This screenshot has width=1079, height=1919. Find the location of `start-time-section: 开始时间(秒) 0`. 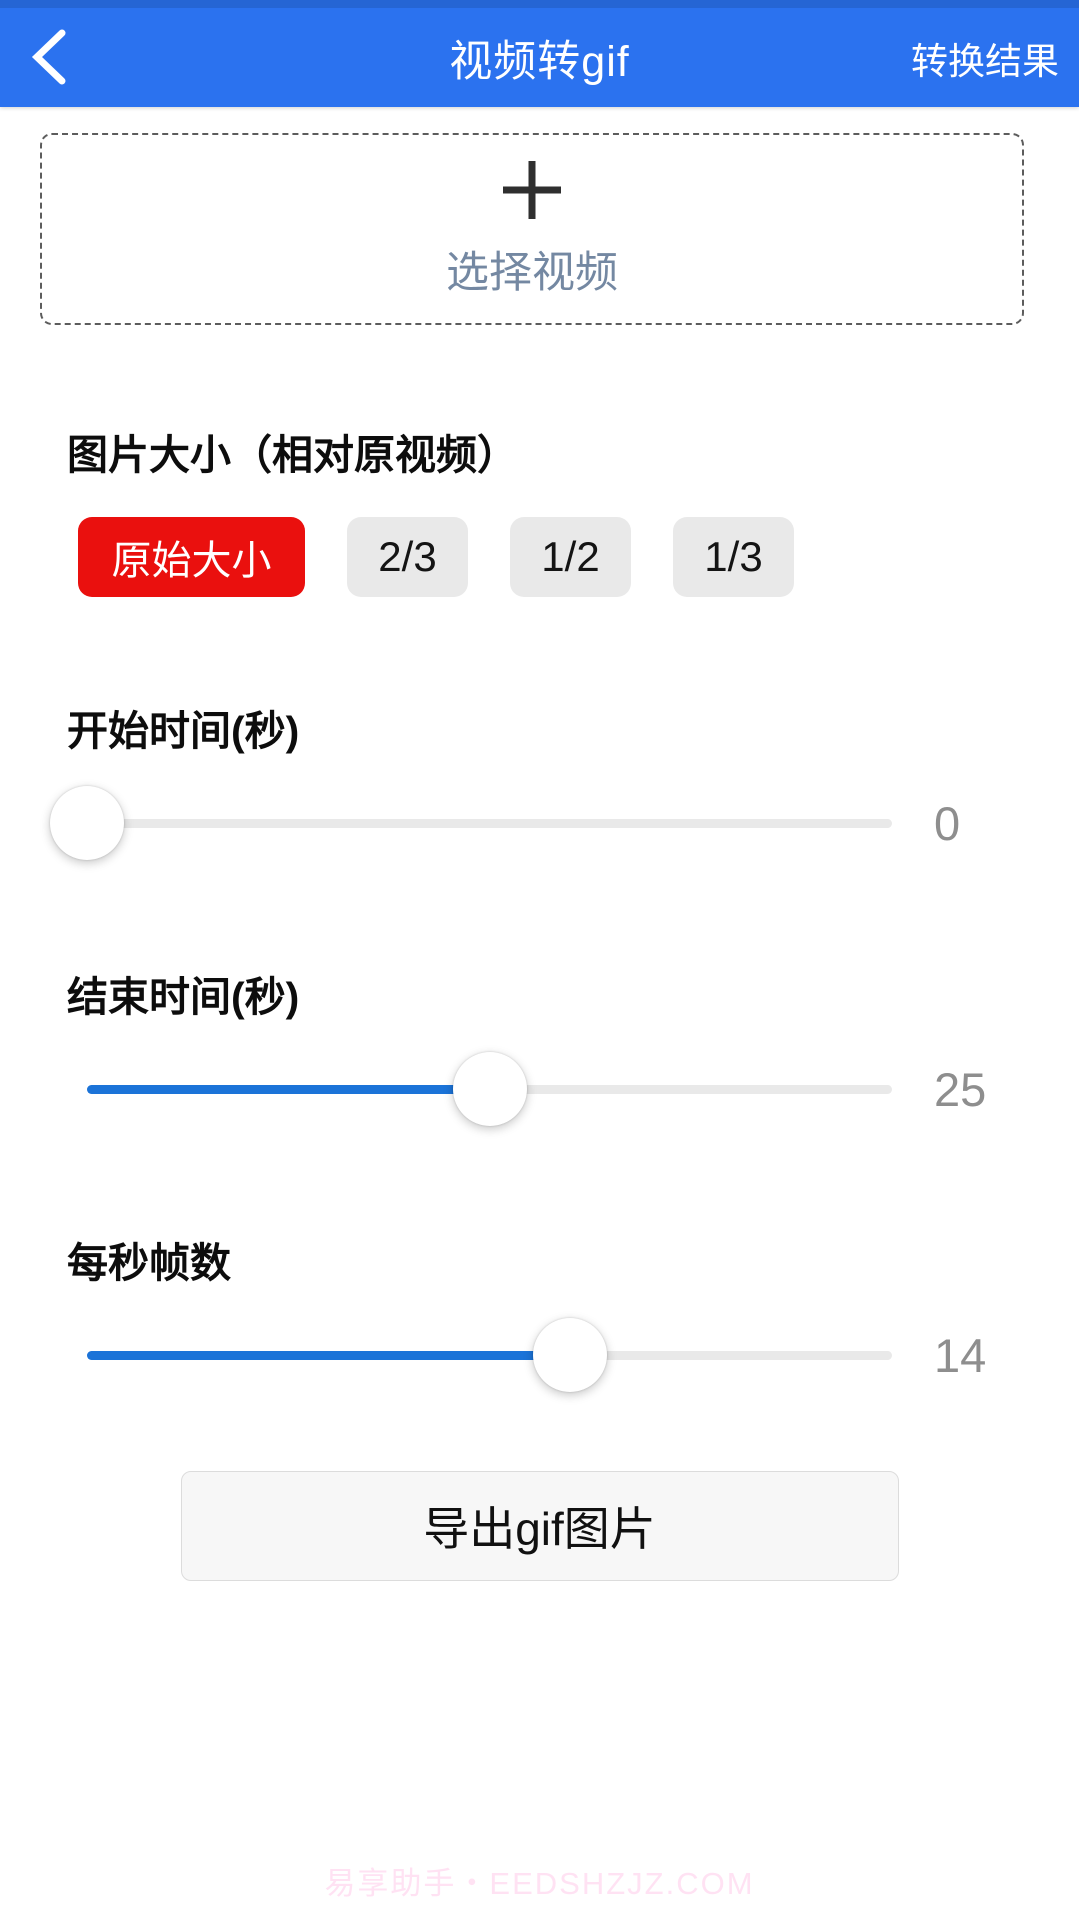

start-time-section: 开始时间(秒) 0 is located at coordinates (539, 780).